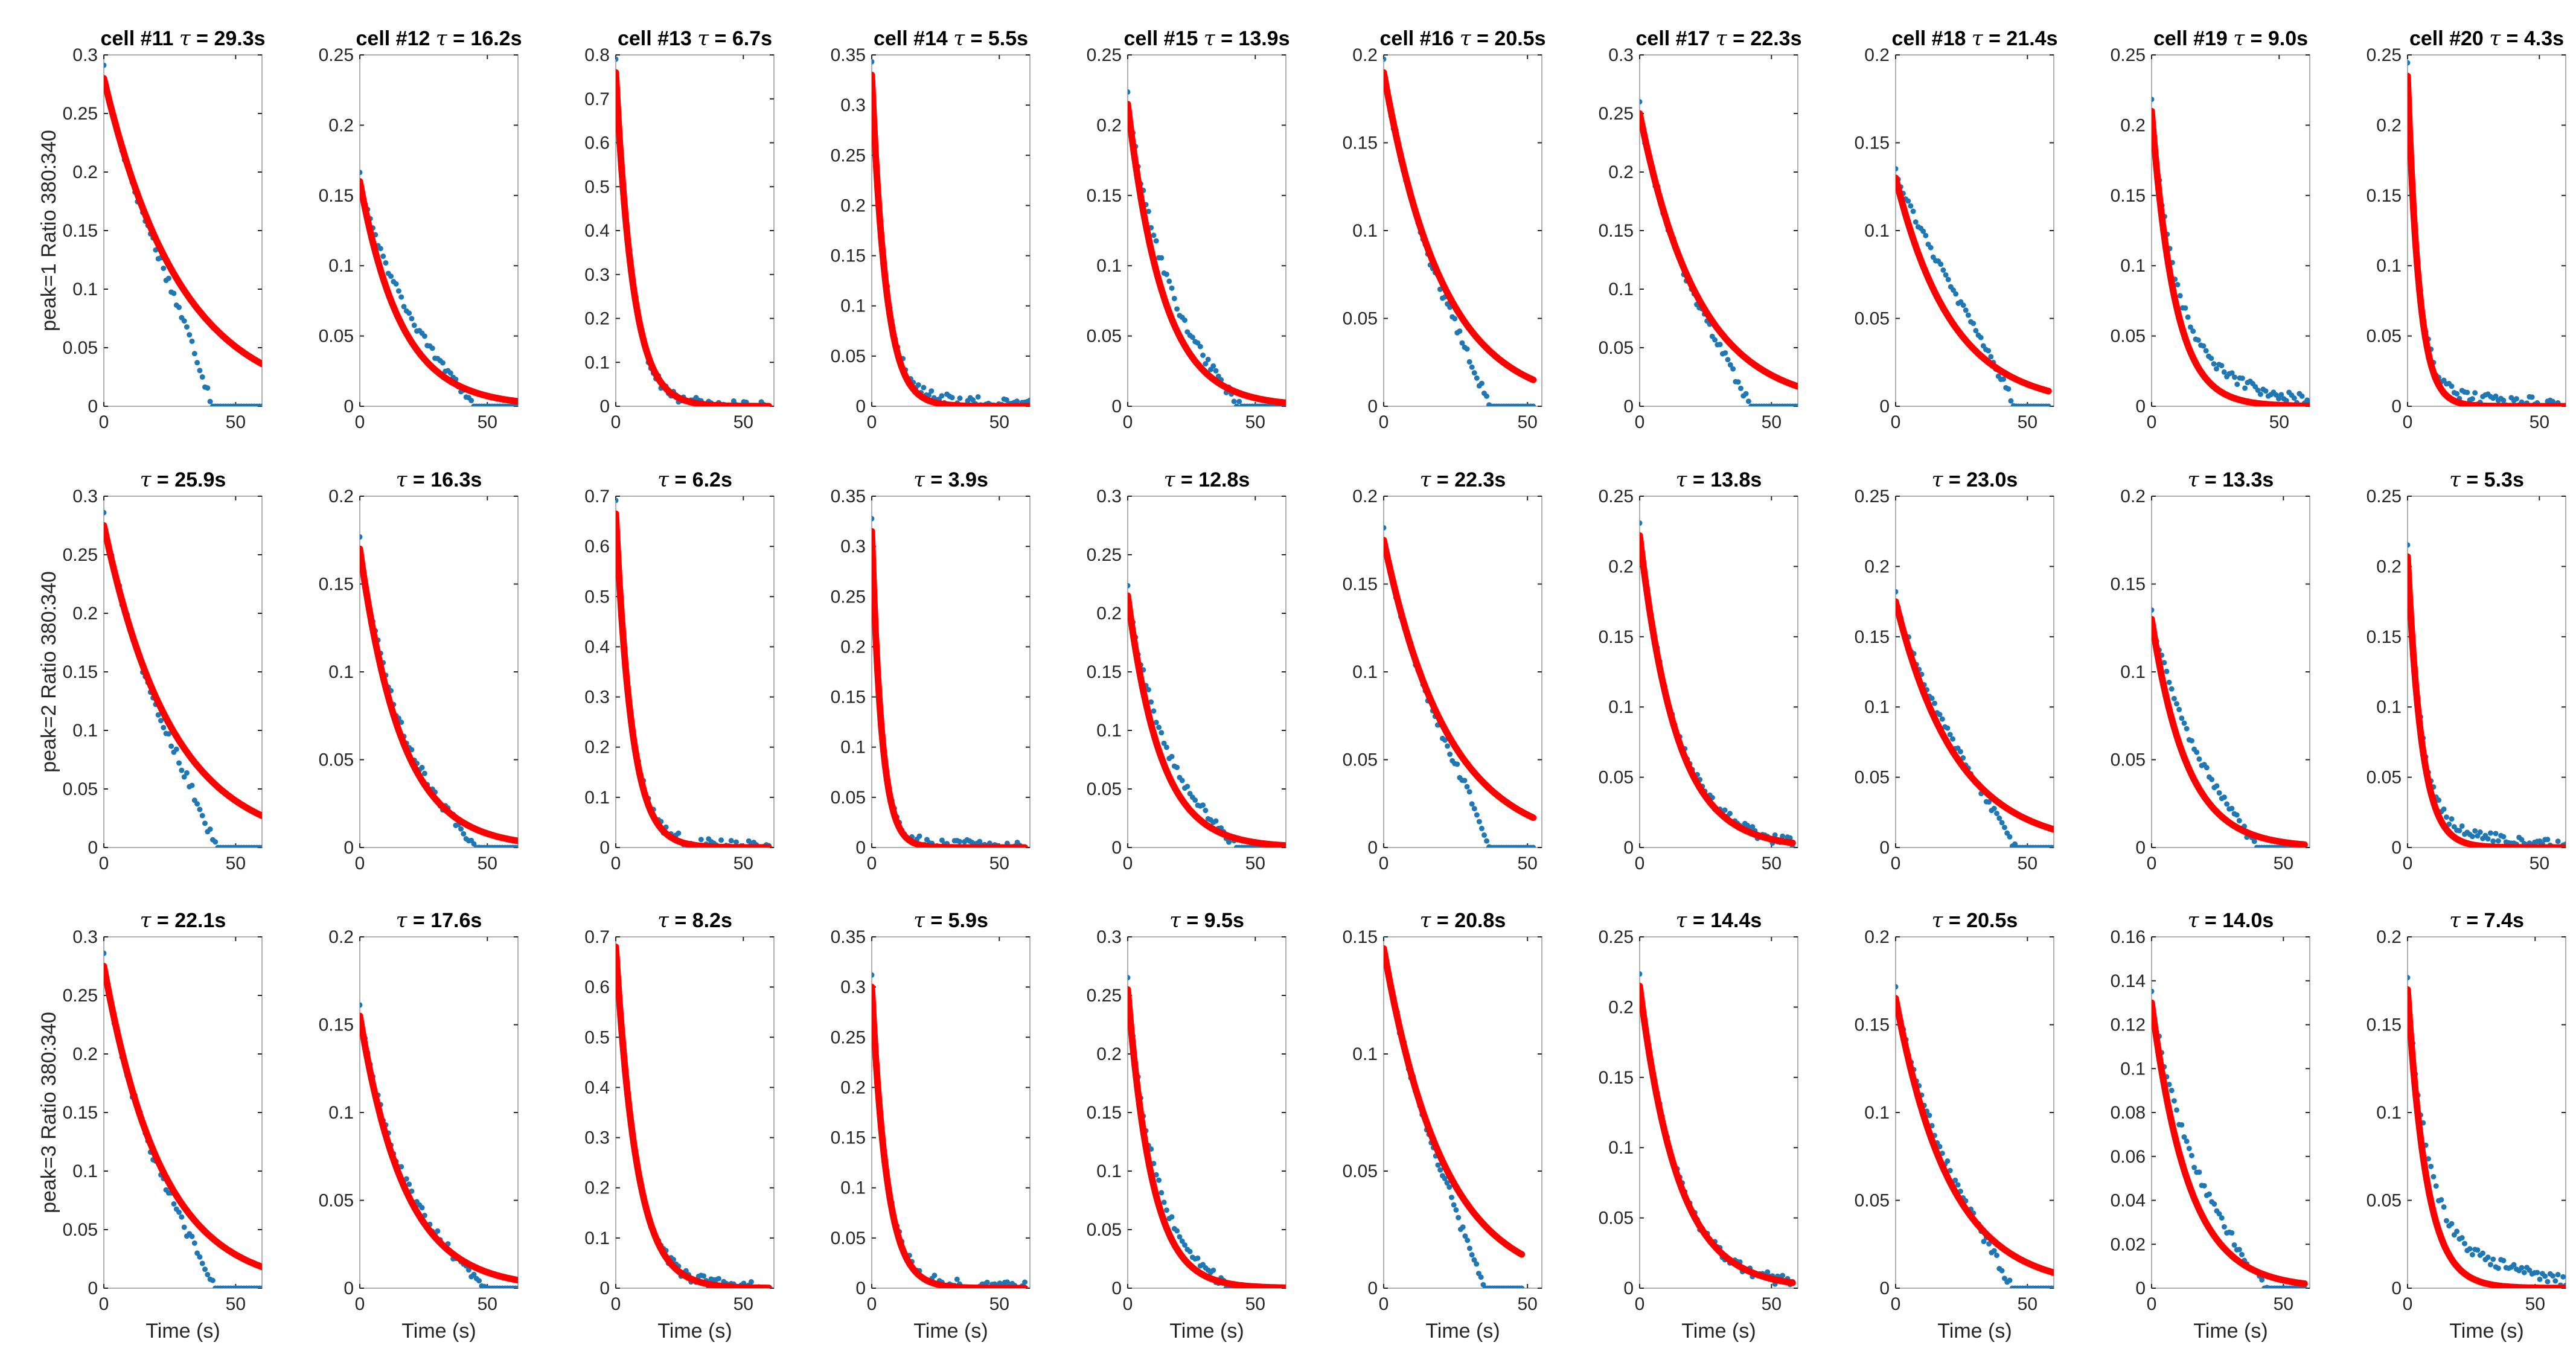  I want to click on panel-title: τ = 25.9s, so click(183, 480).